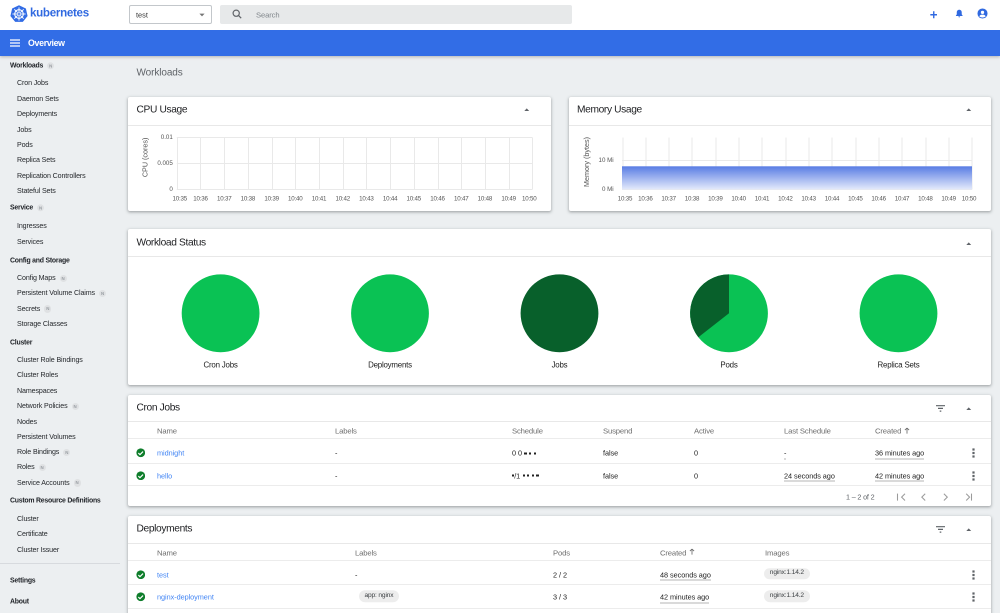  Describe the element at coordinates (605, 160) in the screenshot. I see `svg-text: 10 Mi` at that location.